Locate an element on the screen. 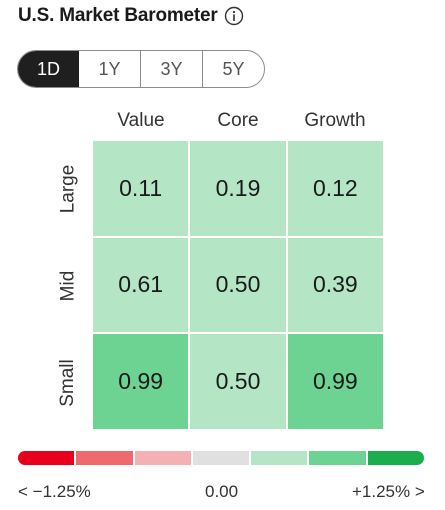 This screenshot has height=510, width=445. row-header-large: Large is located at coordinates (68, 189).